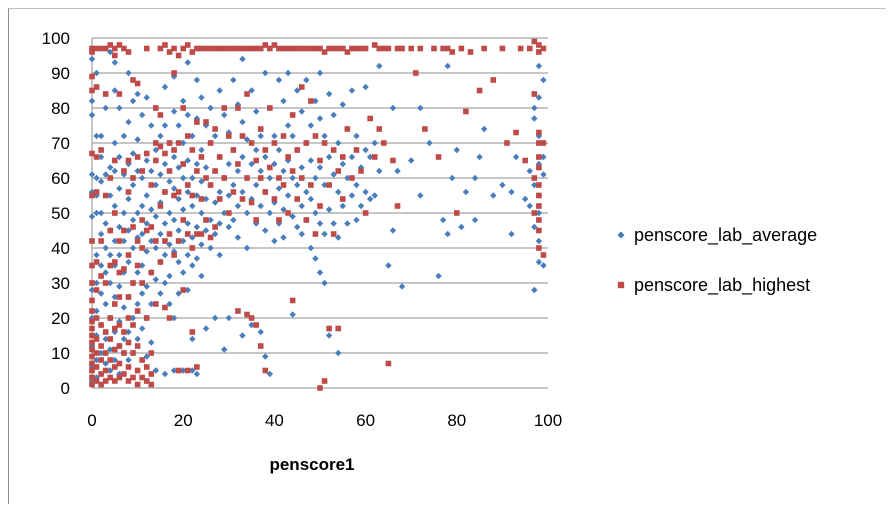 The width and height of the screenshot is (895, 506). What do you see at coordinates (56, 213) in the screenshot?
I see `y-tick-labels: 0 10 20 30 40 50 60 70 80 90 100` at bounding box center [56, 213].